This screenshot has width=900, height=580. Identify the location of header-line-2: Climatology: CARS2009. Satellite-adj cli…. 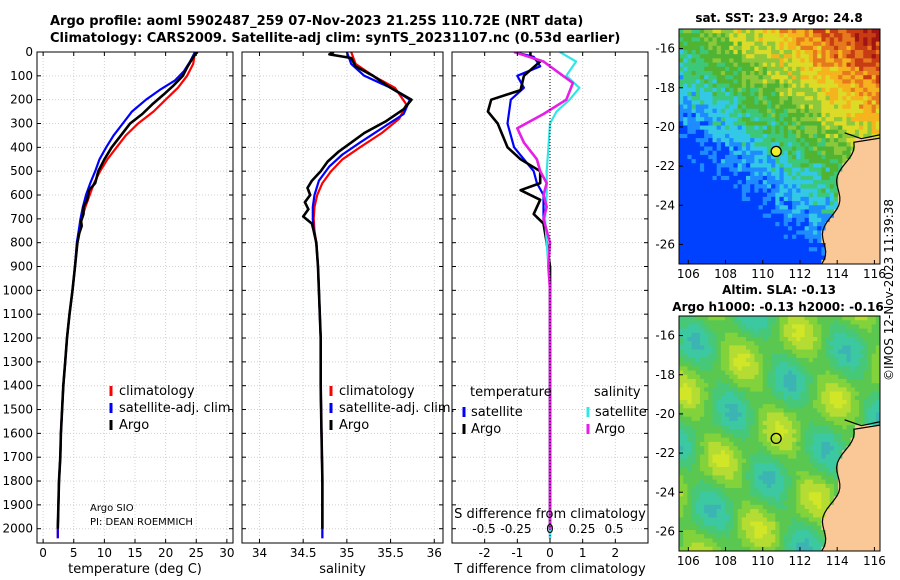
(335, 38).